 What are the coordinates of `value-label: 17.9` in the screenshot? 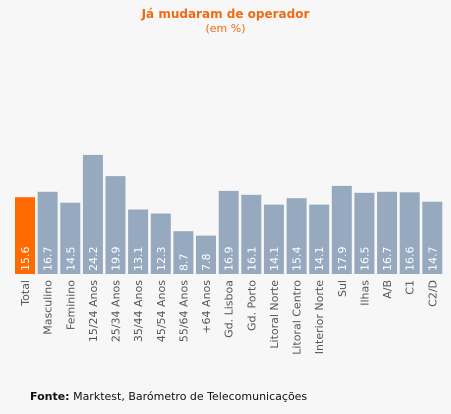 It's located at (342, 259).